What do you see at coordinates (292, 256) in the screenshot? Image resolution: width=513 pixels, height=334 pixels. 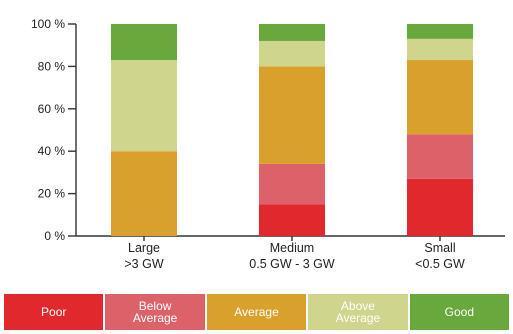 I see `x-category-label: Medium 0.5 GW - 3 GW` at bounding box center [292, 256].